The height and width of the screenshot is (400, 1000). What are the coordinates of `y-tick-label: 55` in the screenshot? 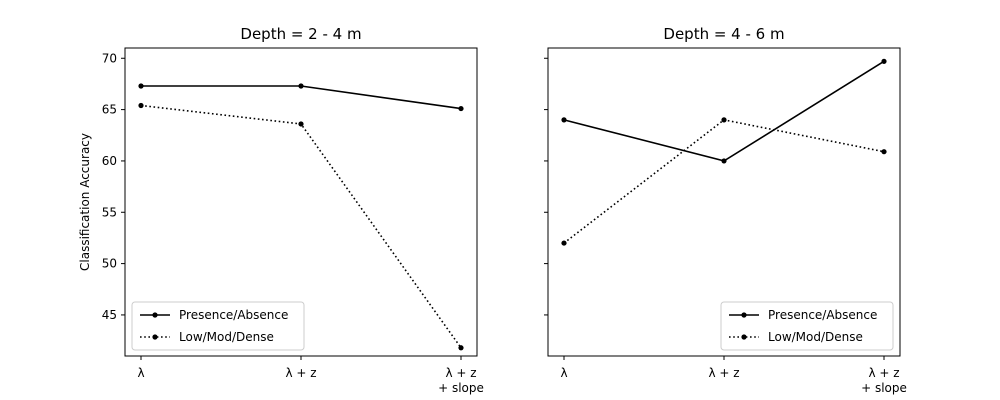 It's located at (109, 212).